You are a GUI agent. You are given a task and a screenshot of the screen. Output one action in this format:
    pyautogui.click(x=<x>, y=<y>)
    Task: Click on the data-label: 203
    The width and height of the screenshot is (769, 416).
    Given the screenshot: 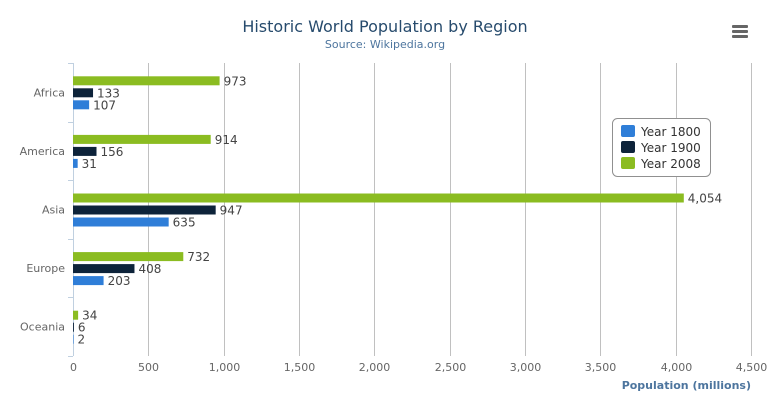 What is the action you would take?
    pyautogui.click(x=119, y=281)
    